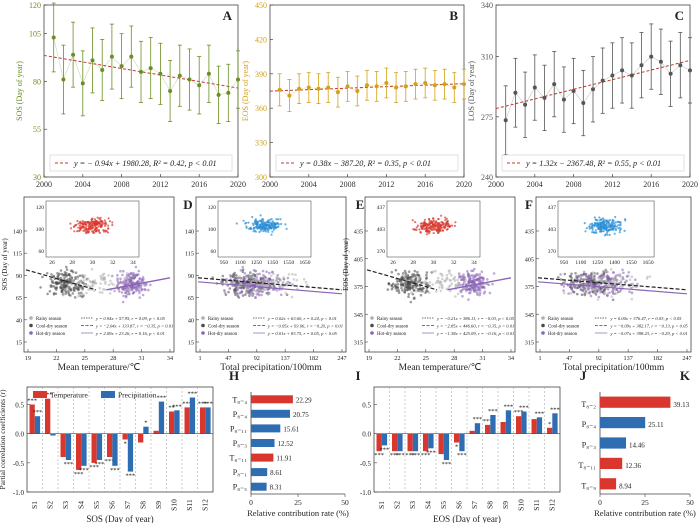  Describe the element at coordinates (113, 263) in the screenshot. I see `inset-x-tick-label: 32` at that location.